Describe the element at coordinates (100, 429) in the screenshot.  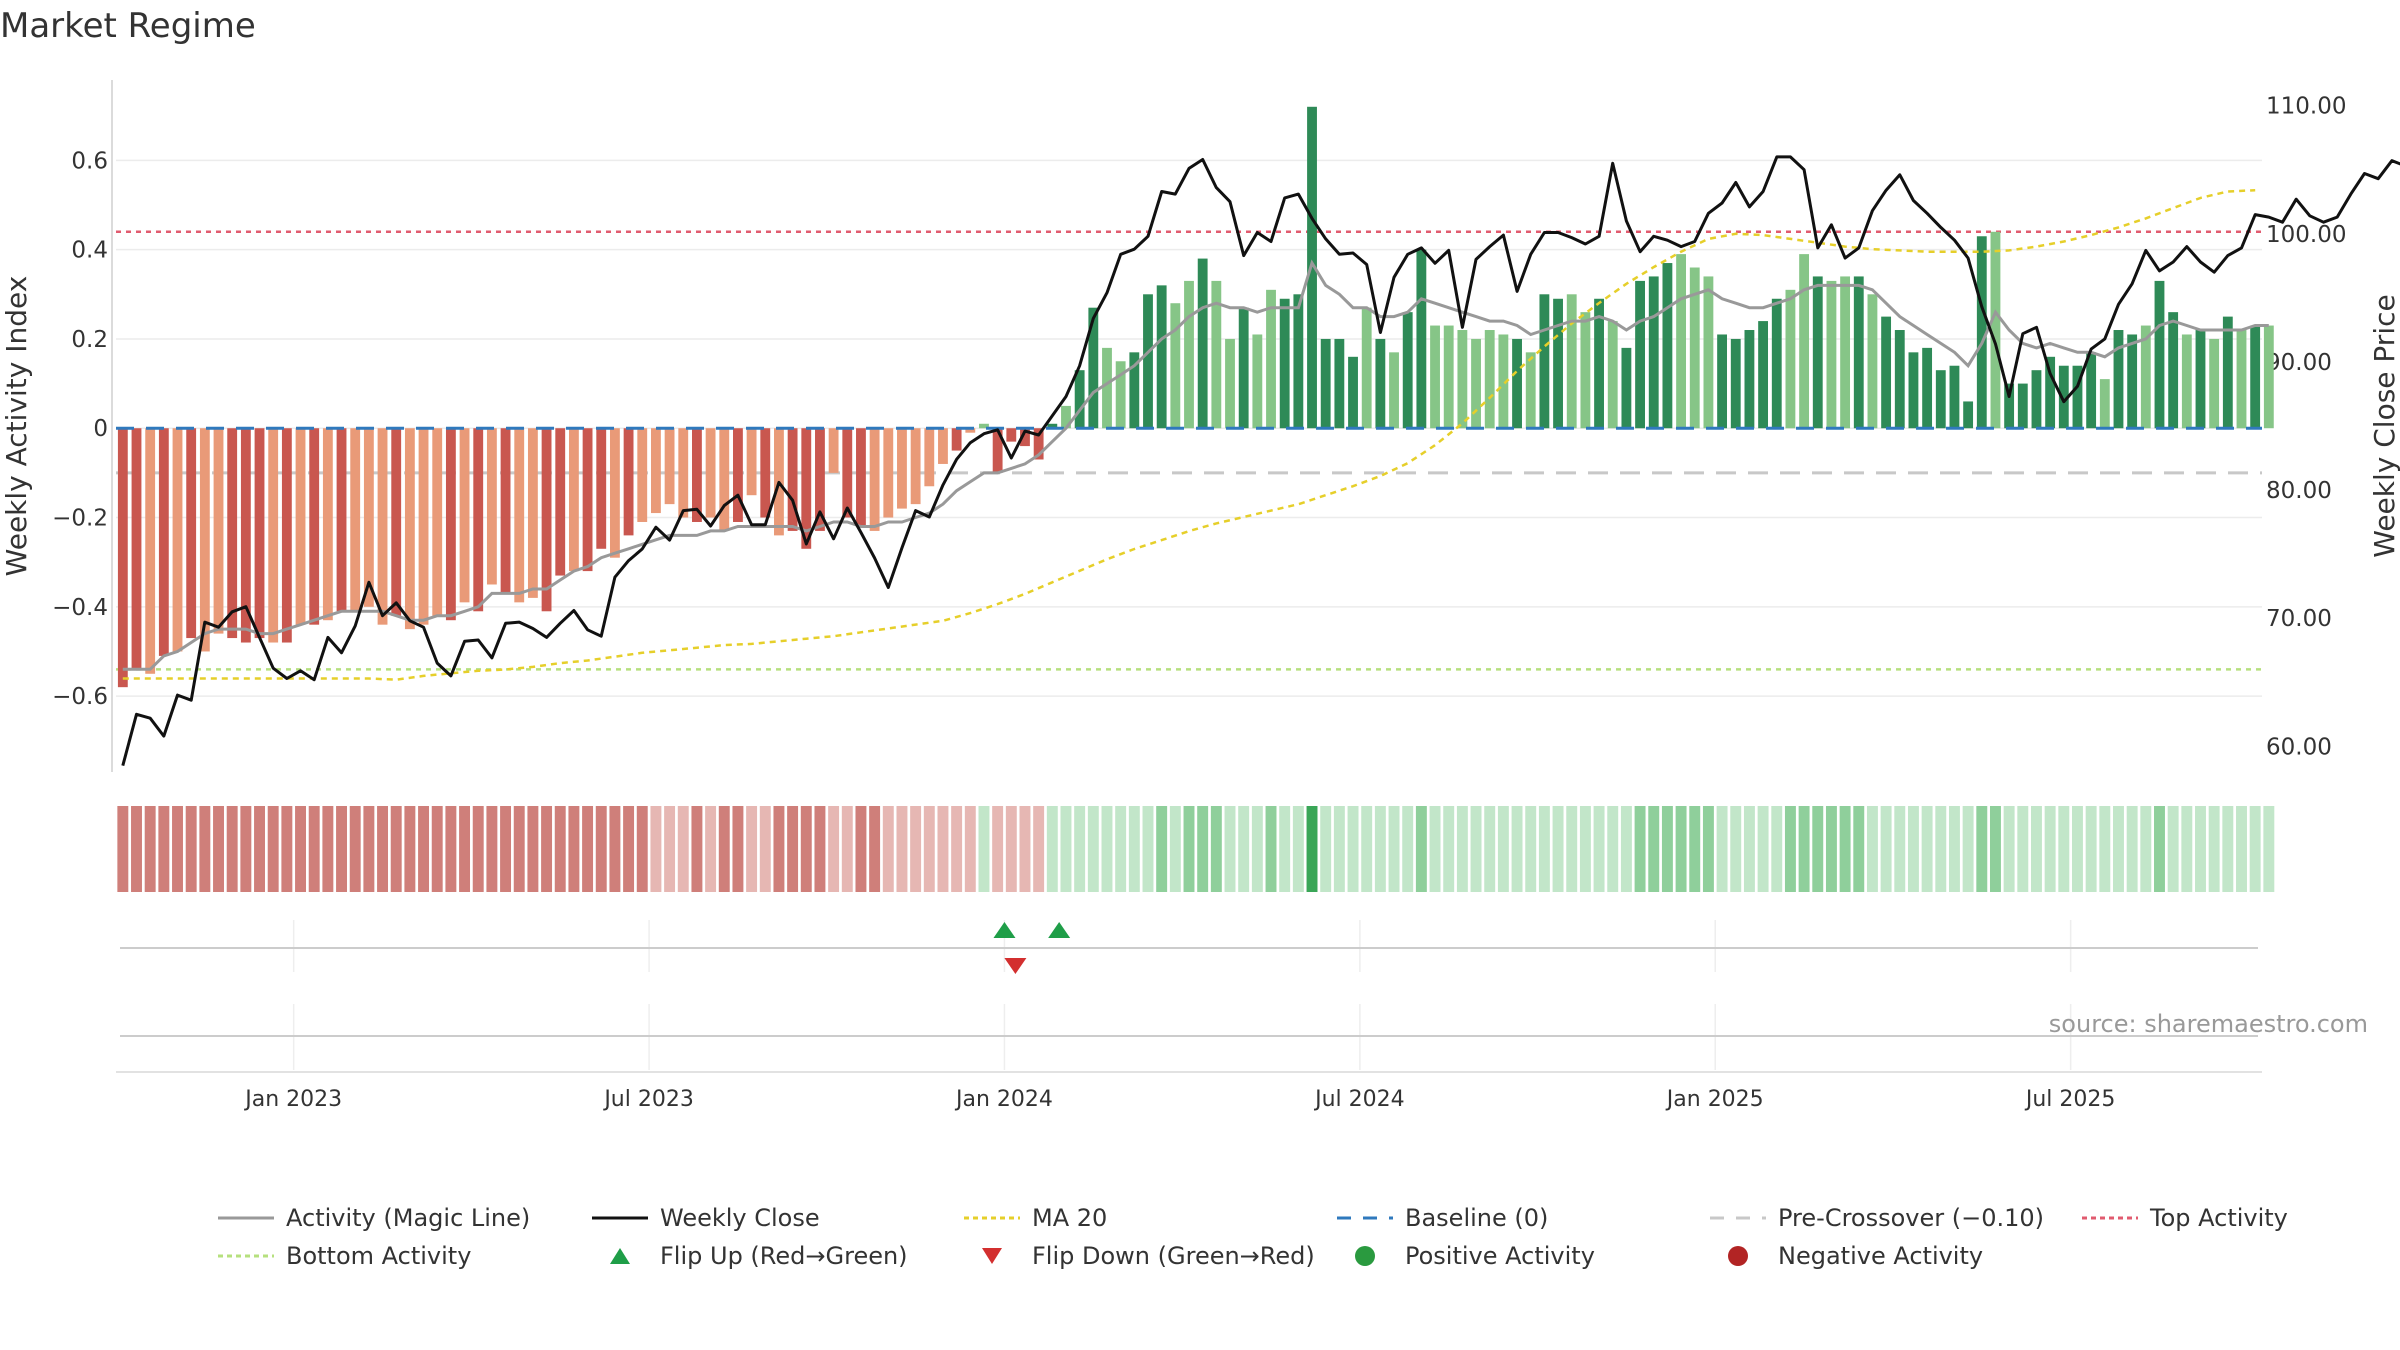
I see `y-left-tick-label: 0` at that location.